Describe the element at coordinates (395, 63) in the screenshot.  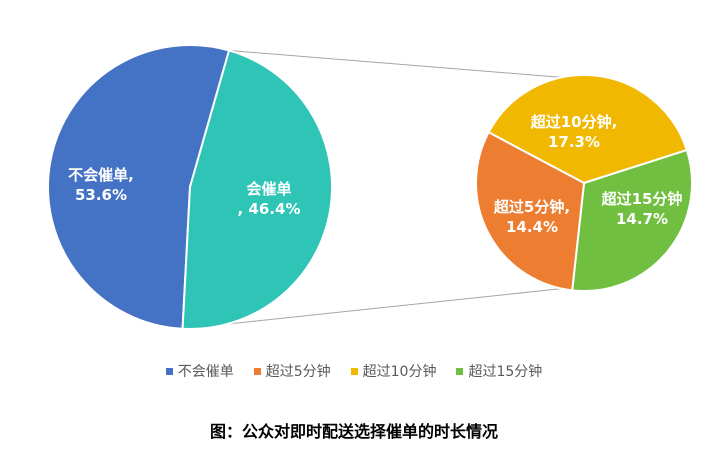
I see `connector-line-top` at that location.